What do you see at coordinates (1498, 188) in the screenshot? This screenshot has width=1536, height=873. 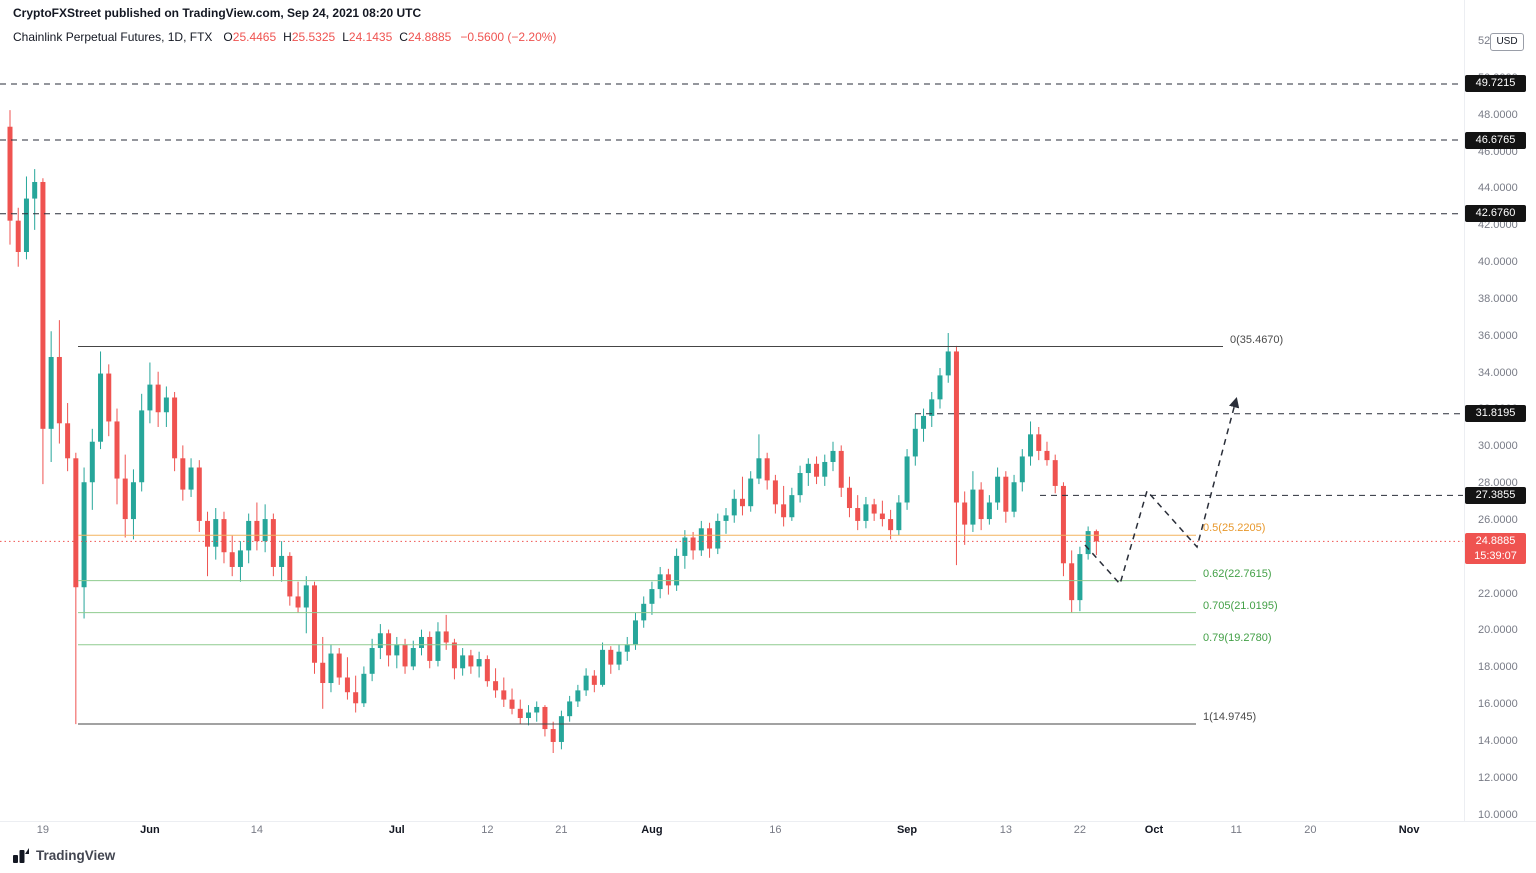 I see `price-tick-44.0000: 44.0000` at bounding box center [1498, 188].